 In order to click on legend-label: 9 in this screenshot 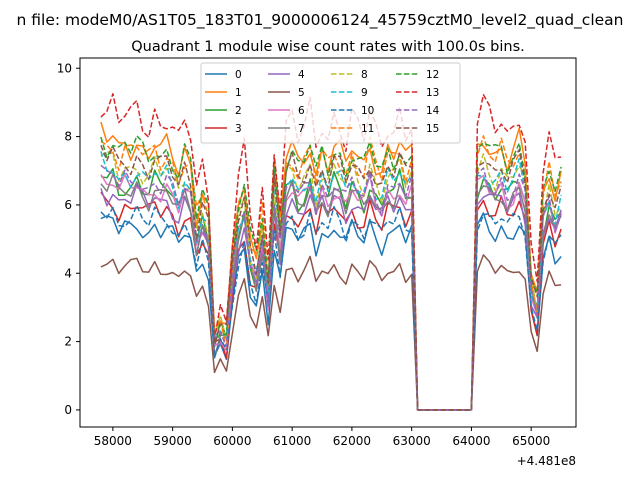, I will do `click(364, 93)`.